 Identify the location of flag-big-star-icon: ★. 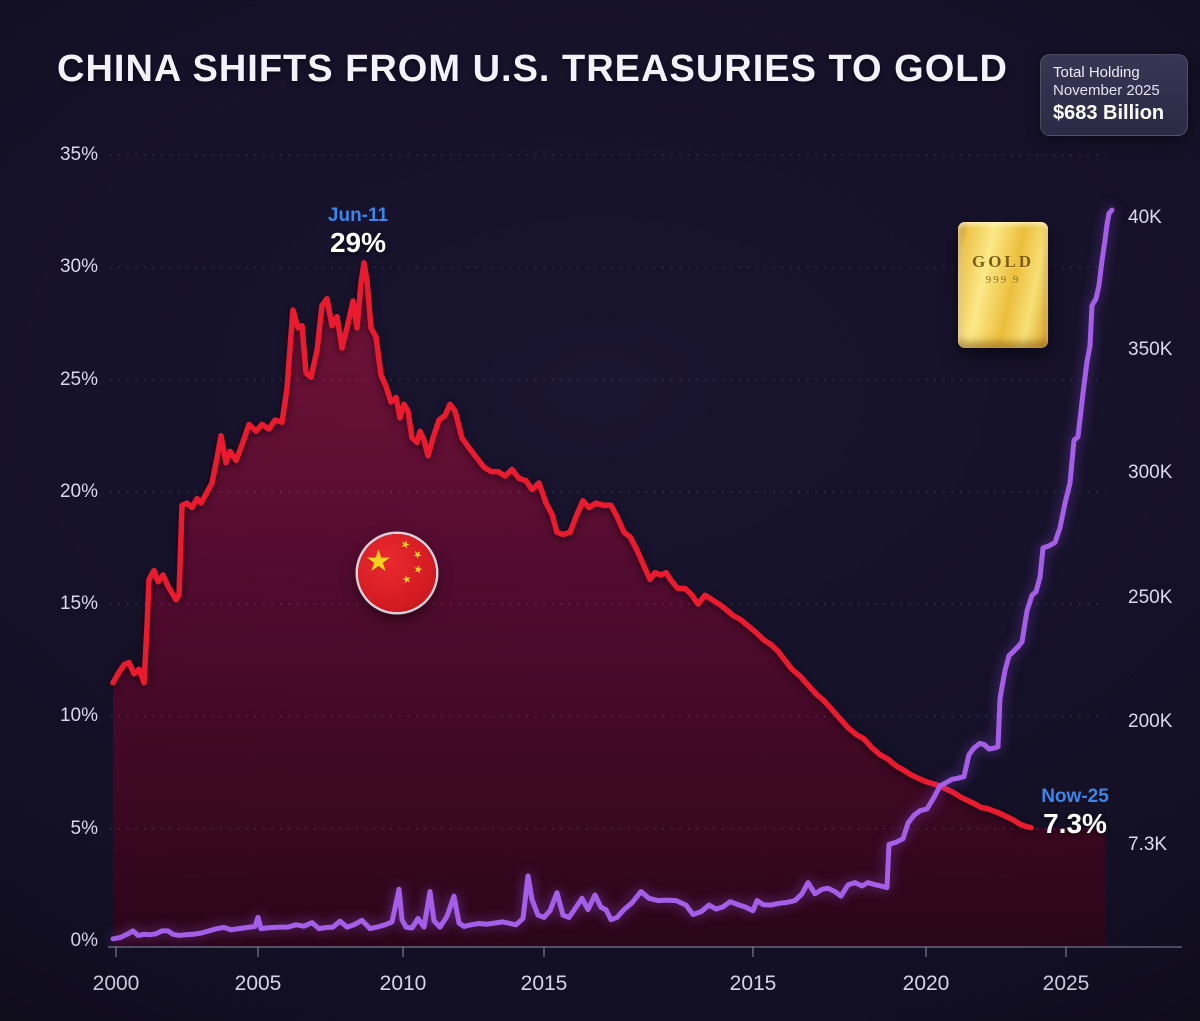
(378, 561).